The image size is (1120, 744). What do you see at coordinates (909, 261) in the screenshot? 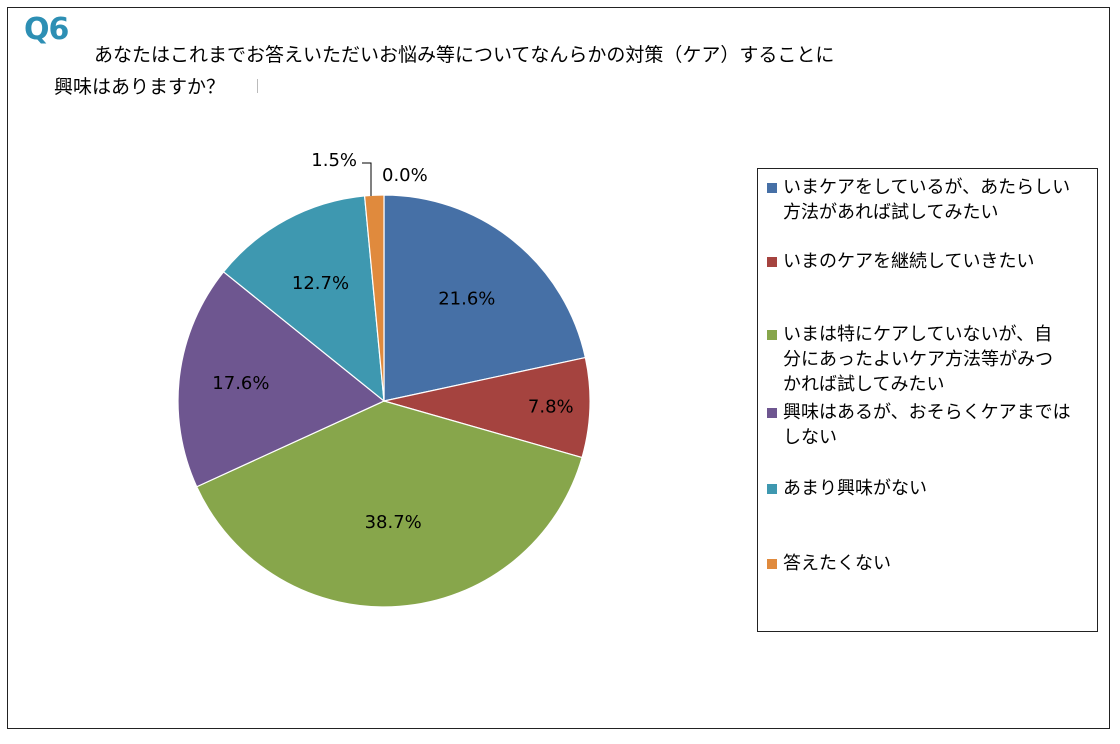
I see `legend-label-continue-care: いまのケアを継続していきたい` at bounding box center [909, 261].